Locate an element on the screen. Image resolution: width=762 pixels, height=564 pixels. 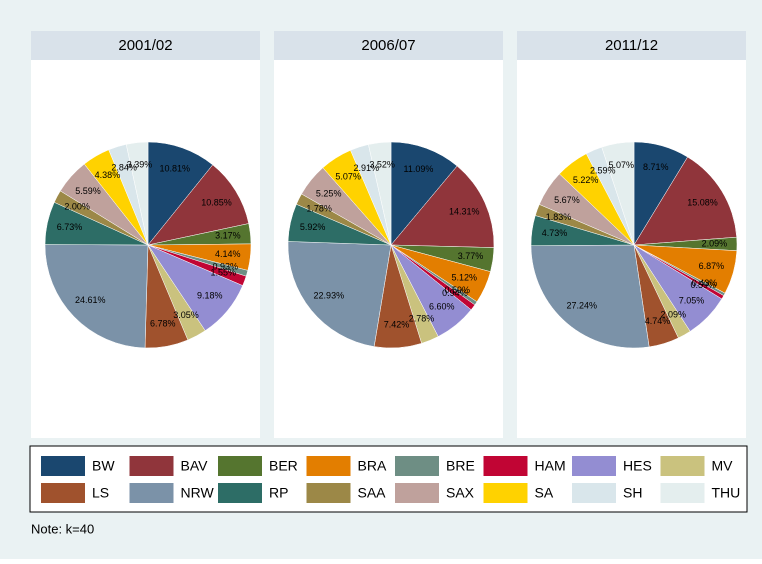
value-label: 1.83% is located at coordinates (559, 217).